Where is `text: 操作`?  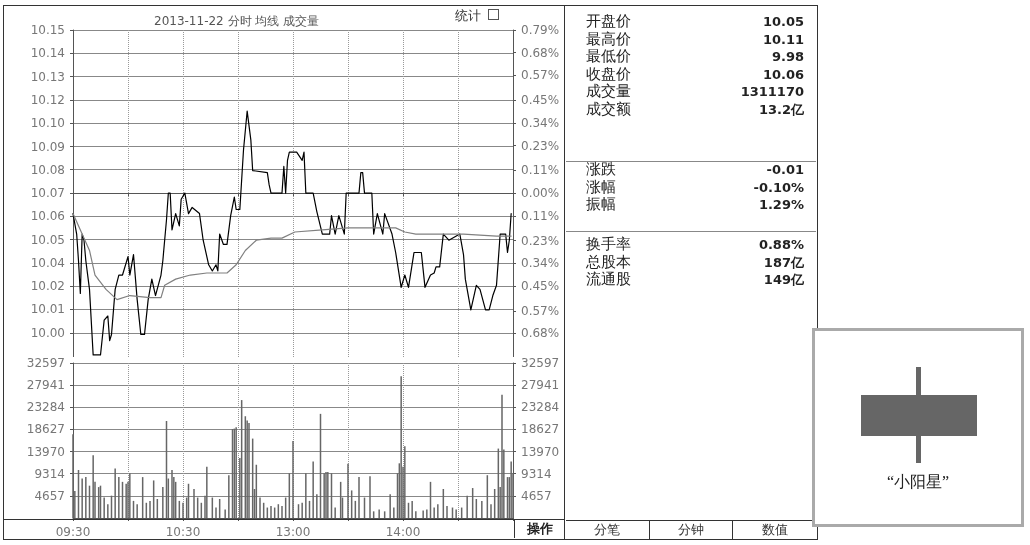
text: 操作 is located at coordinates (539, 529).